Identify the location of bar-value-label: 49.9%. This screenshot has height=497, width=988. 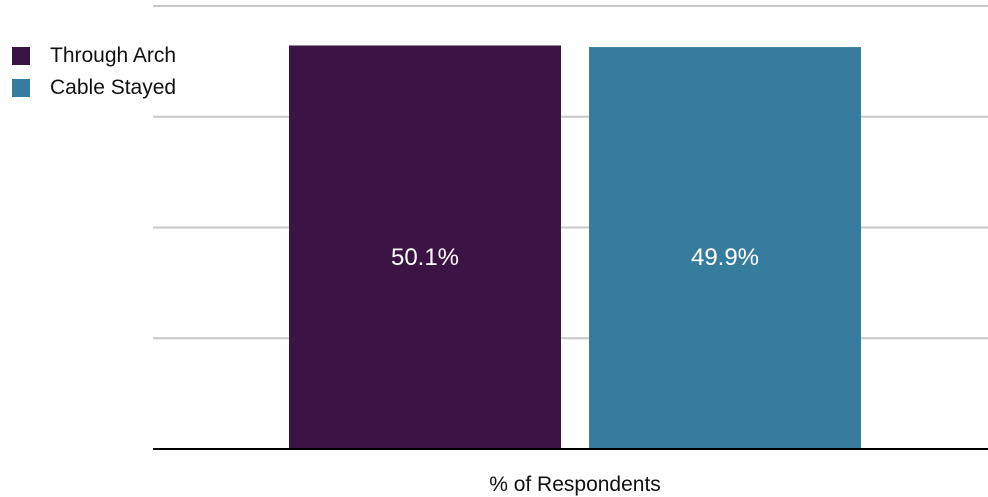
(725, 257).